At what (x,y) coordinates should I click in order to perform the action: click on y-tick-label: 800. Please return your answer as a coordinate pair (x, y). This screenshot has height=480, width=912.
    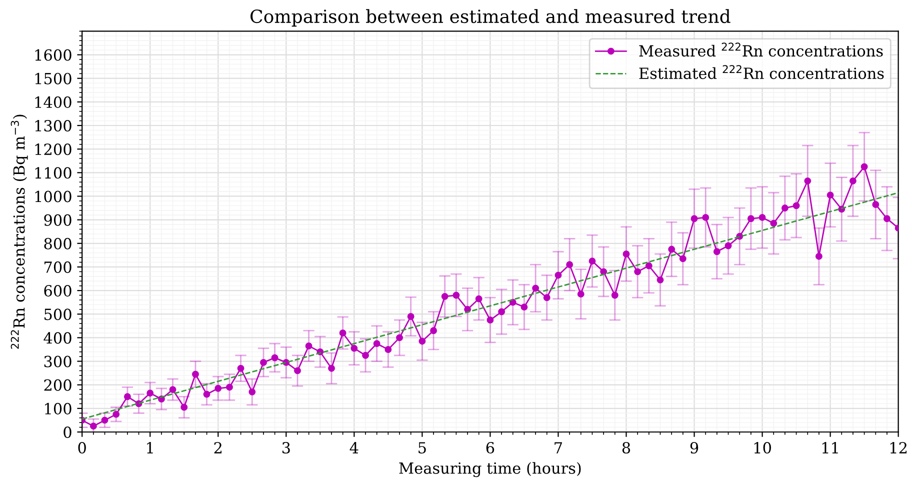
    Looking at the image, I should click on (58, 244).